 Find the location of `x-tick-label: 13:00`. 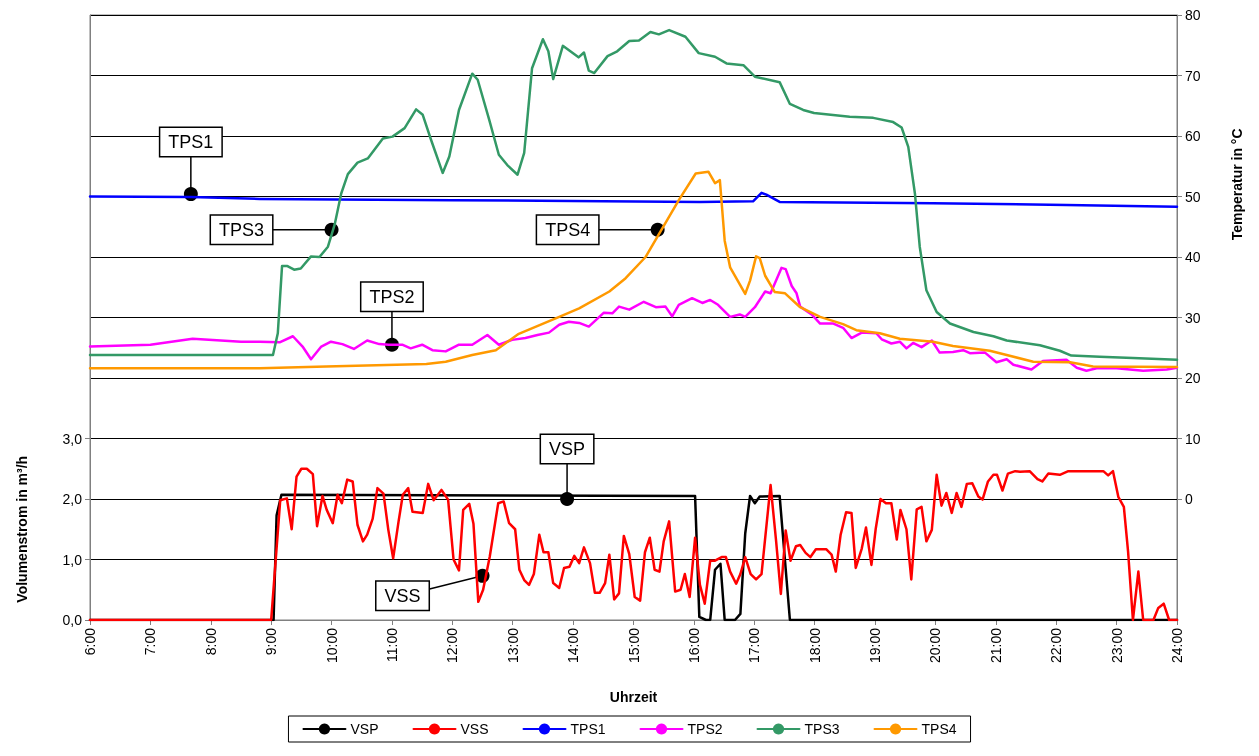

x-tick-label: 13:00 is located at coordinates (512, 645).